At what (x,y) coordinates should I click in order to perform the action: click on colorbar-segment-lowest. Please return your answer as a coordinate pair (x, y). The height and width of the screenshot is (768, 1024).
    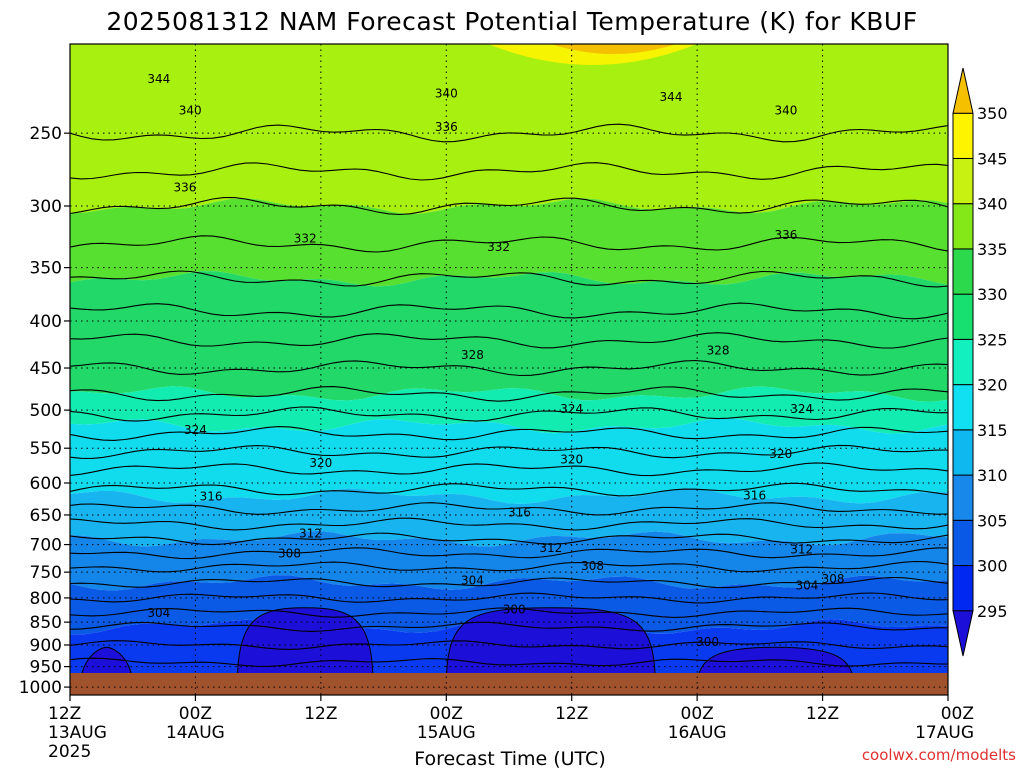
    Looking at the image, I should click on (963, 633).